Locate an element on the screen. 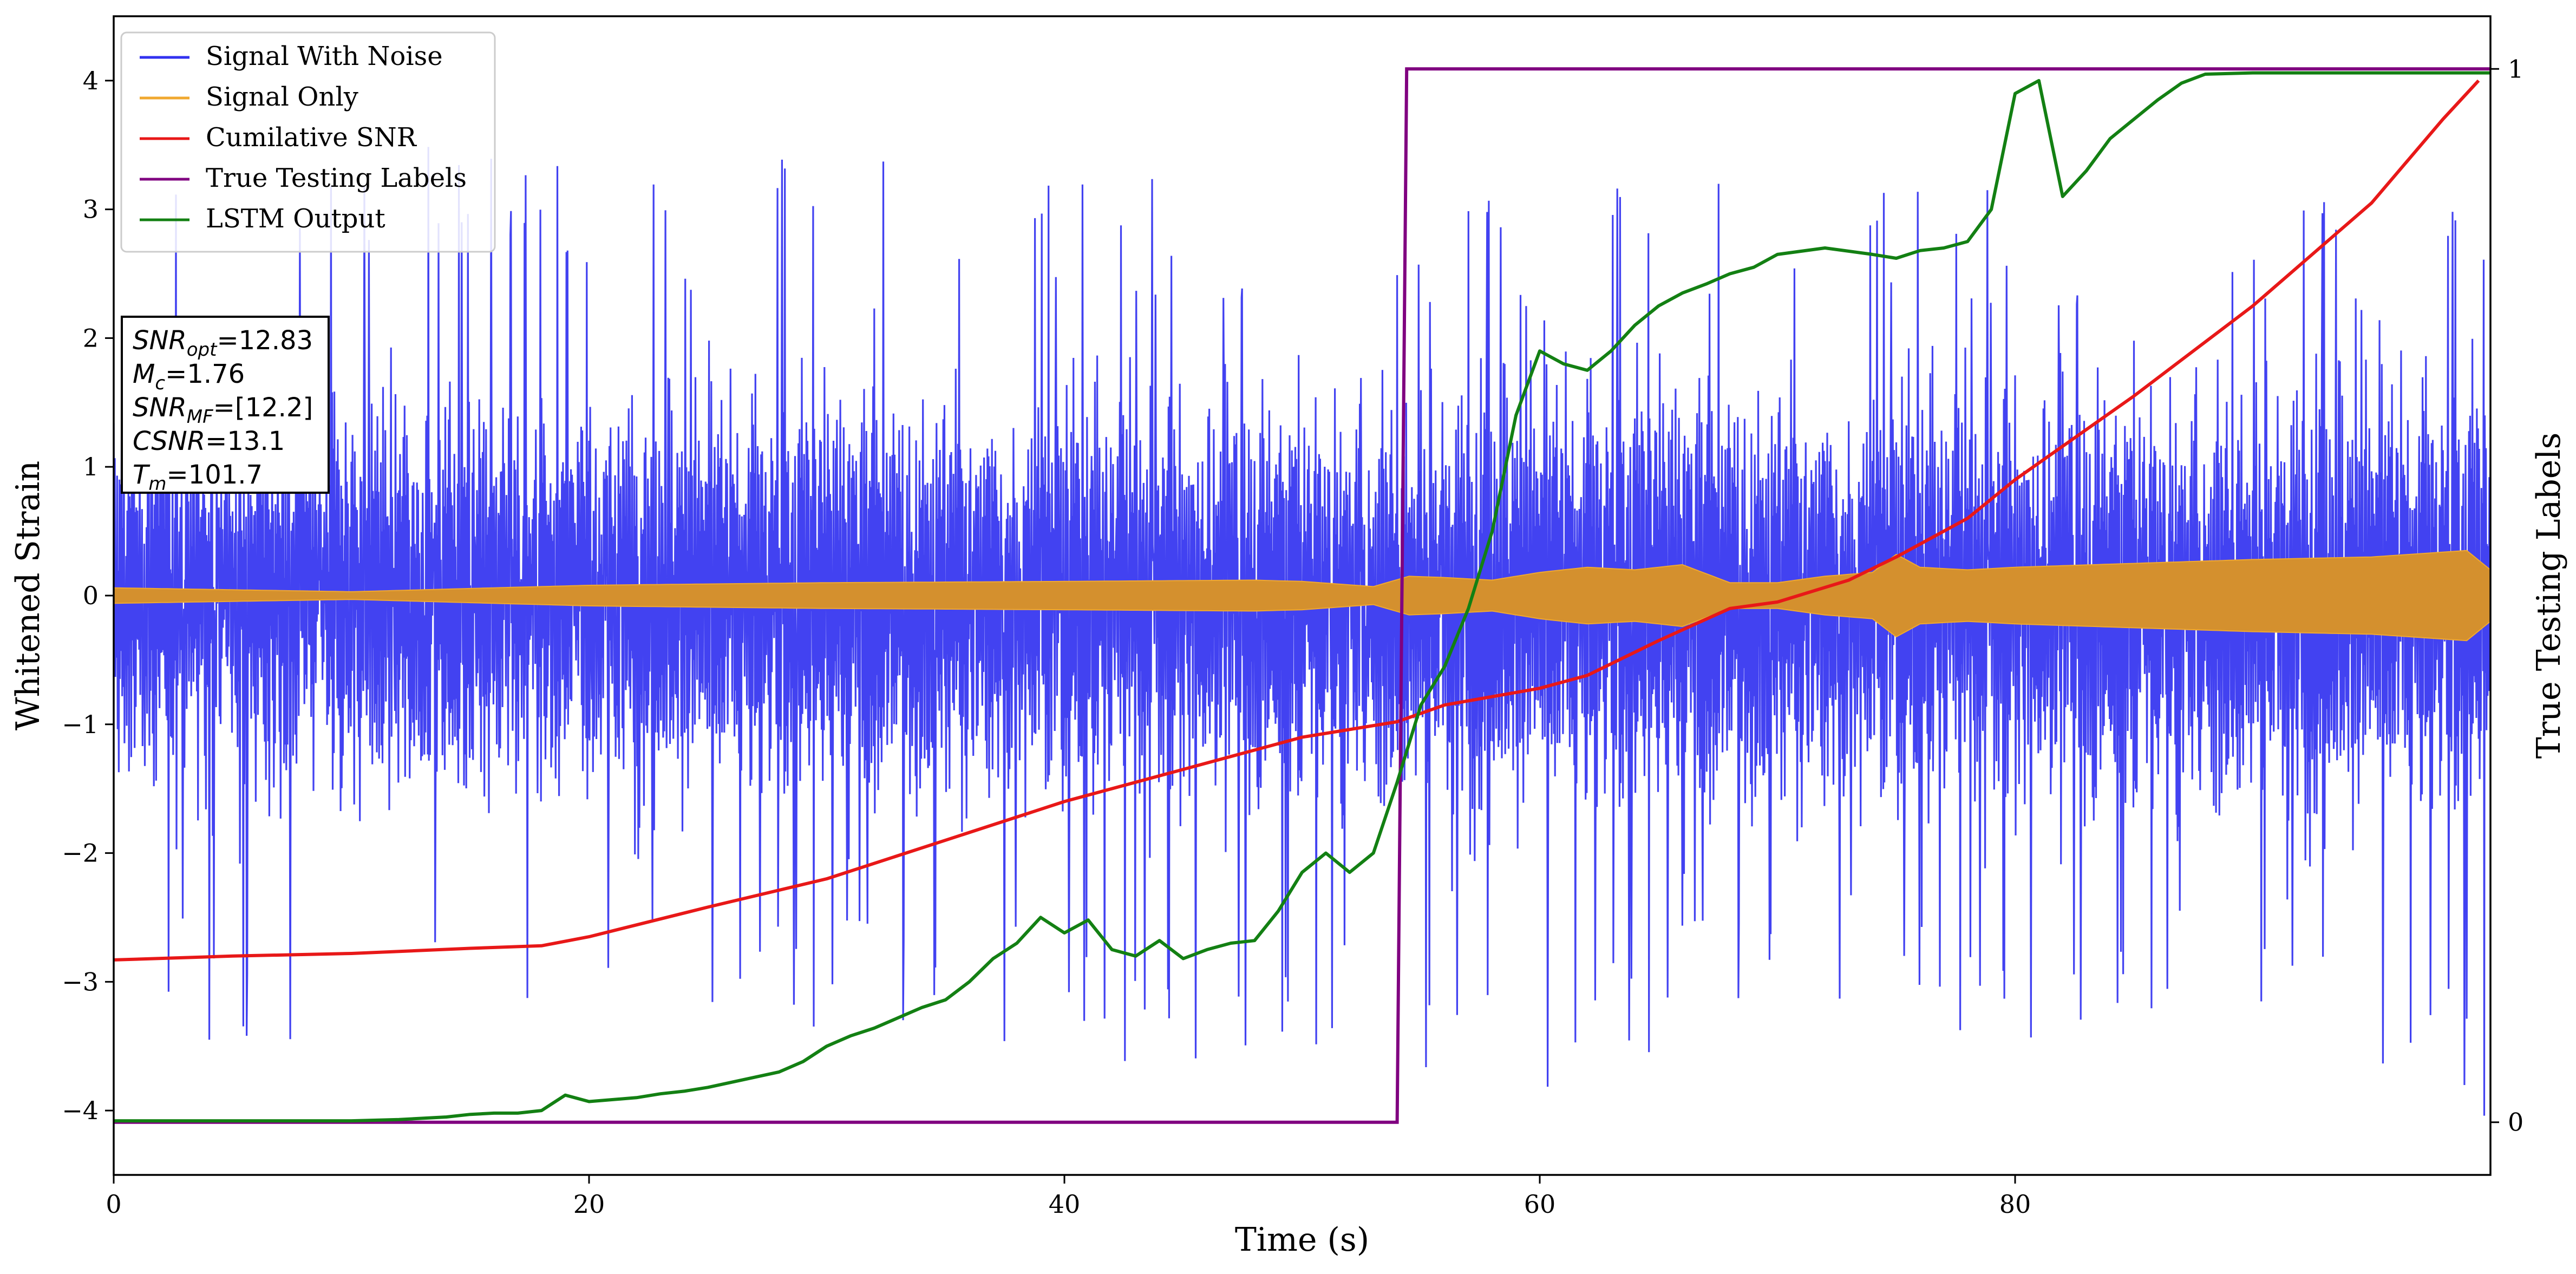  y-tick-label: 4 is located at coordinates (91, 80).